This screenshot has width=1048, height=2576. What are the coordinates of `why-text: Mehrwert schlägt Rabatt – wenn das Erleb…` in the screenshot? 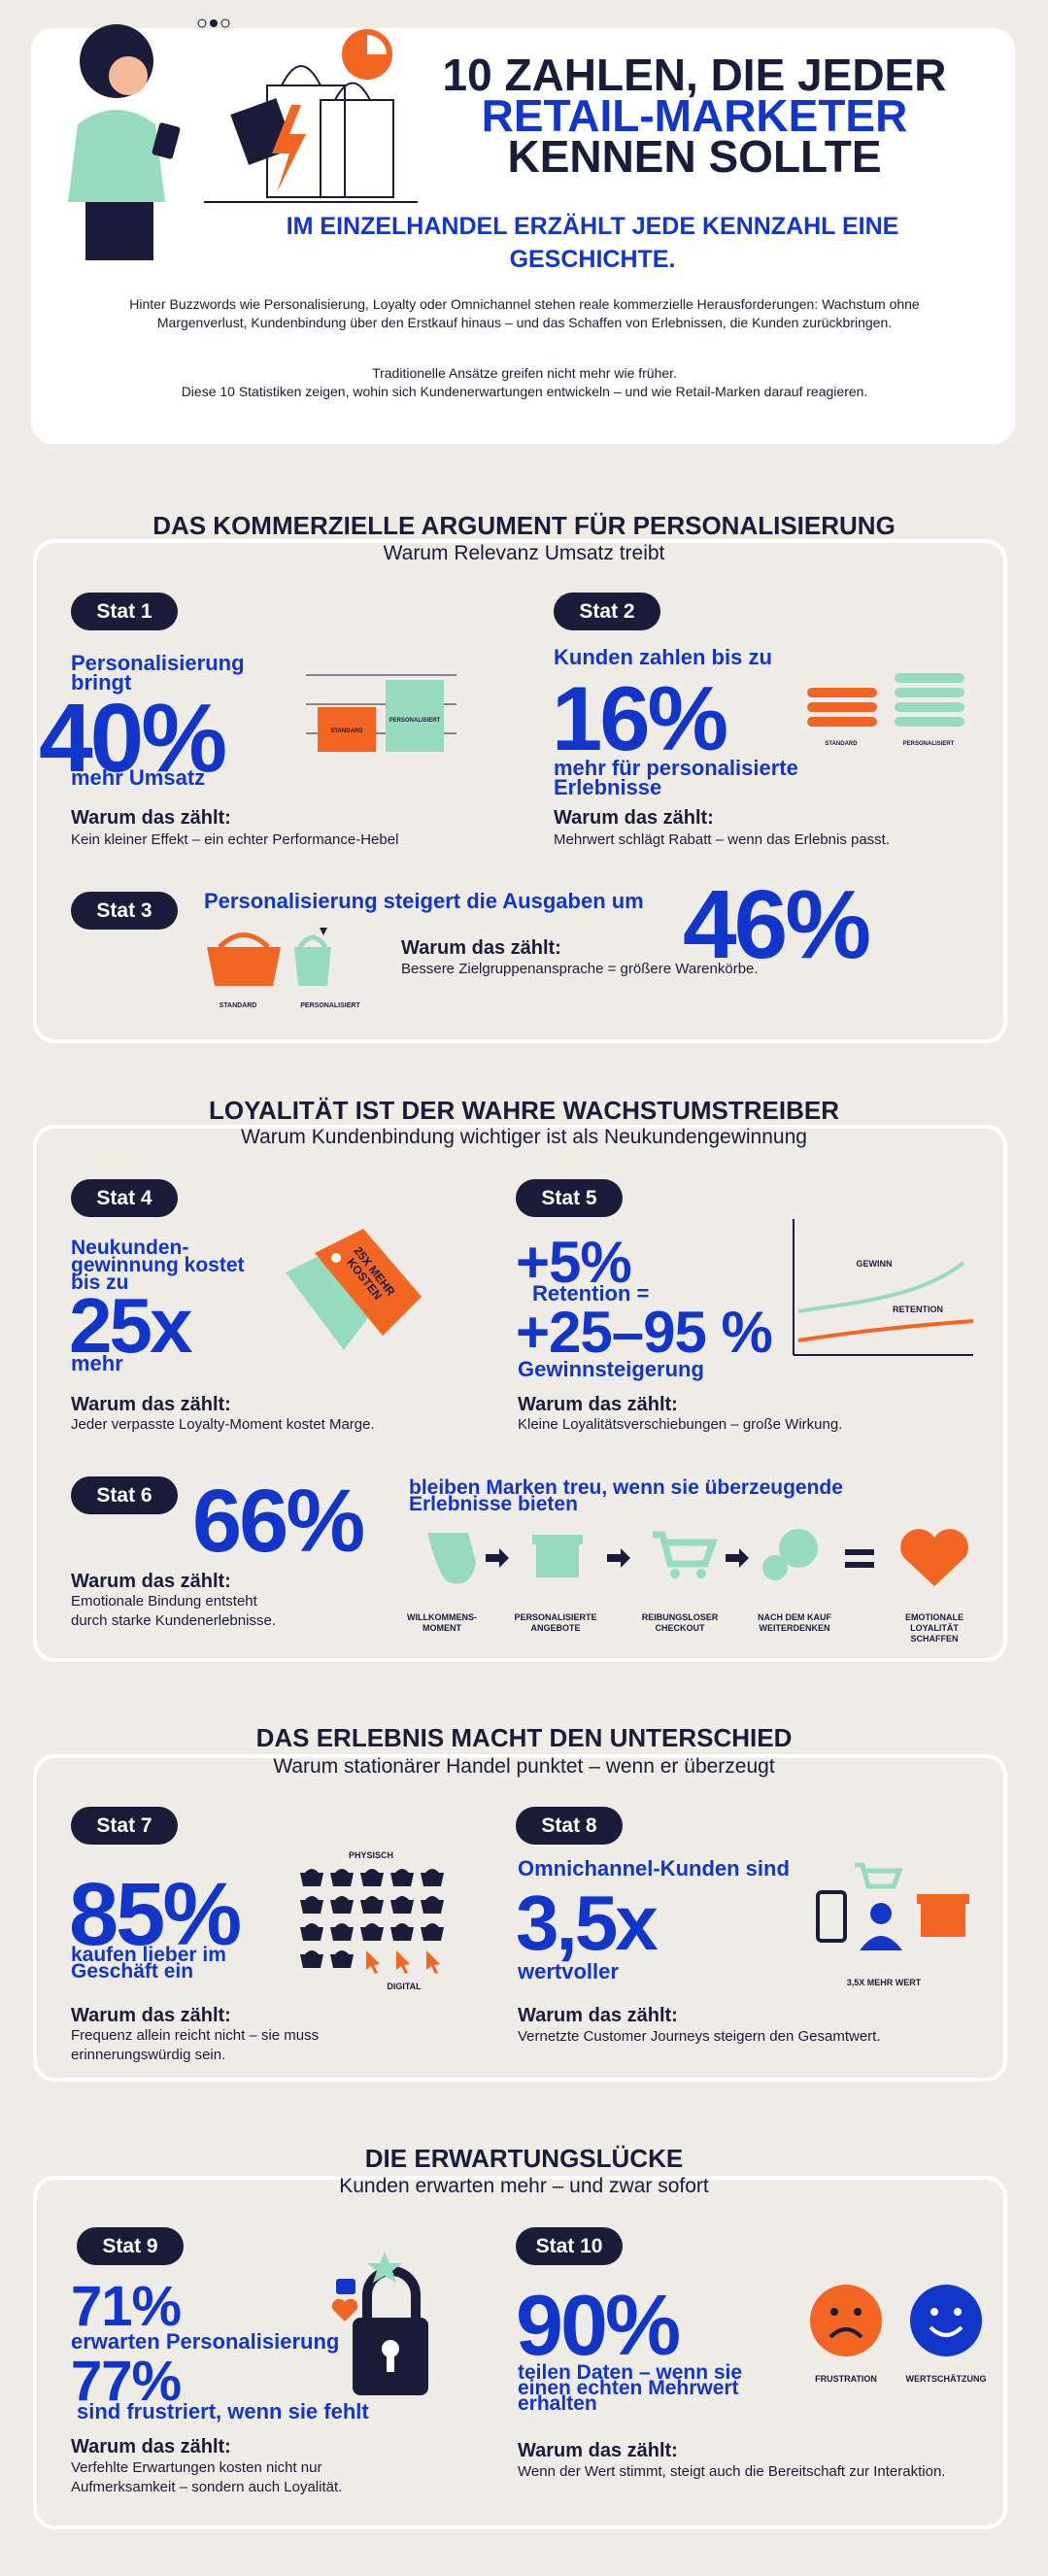 It's located at (722, 839).